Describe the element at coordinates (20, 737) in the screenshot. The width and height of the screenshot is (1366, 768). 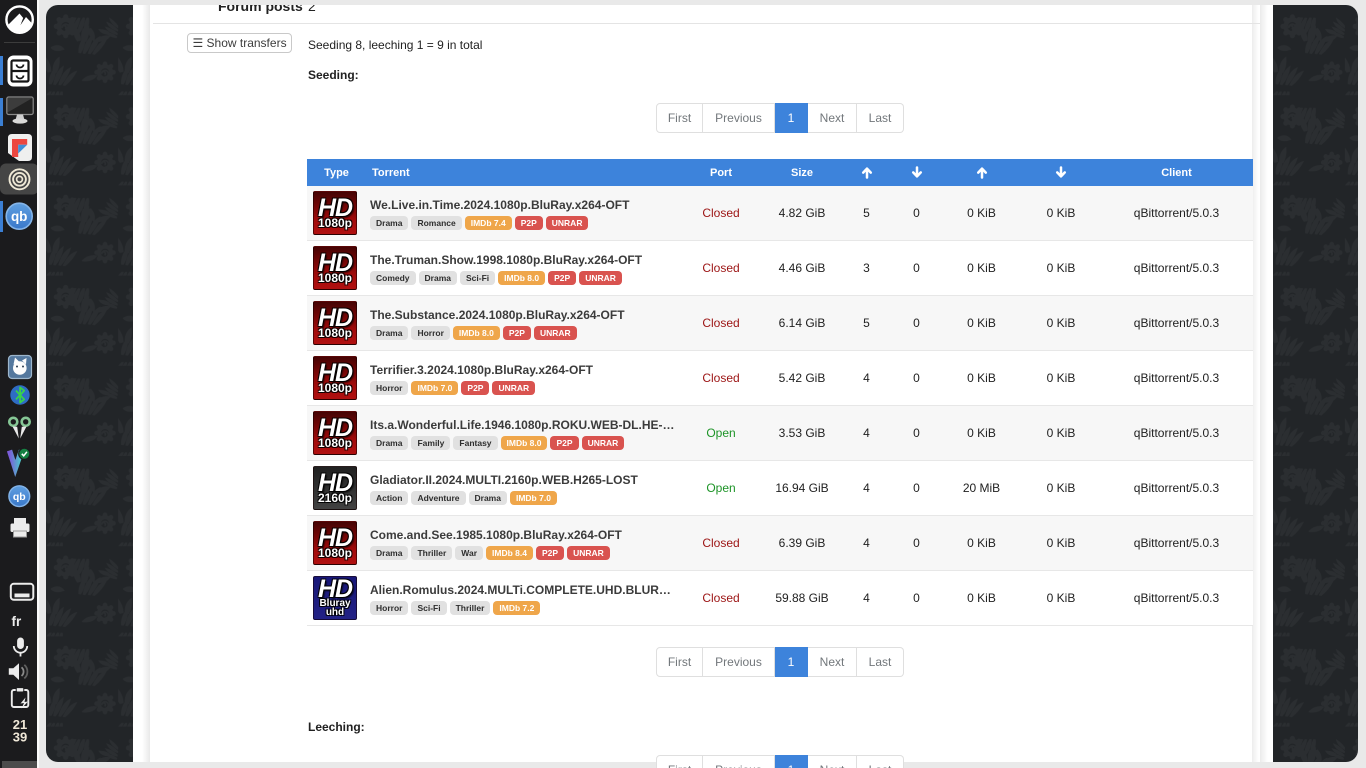
I see `svg-text: 39` at that location.